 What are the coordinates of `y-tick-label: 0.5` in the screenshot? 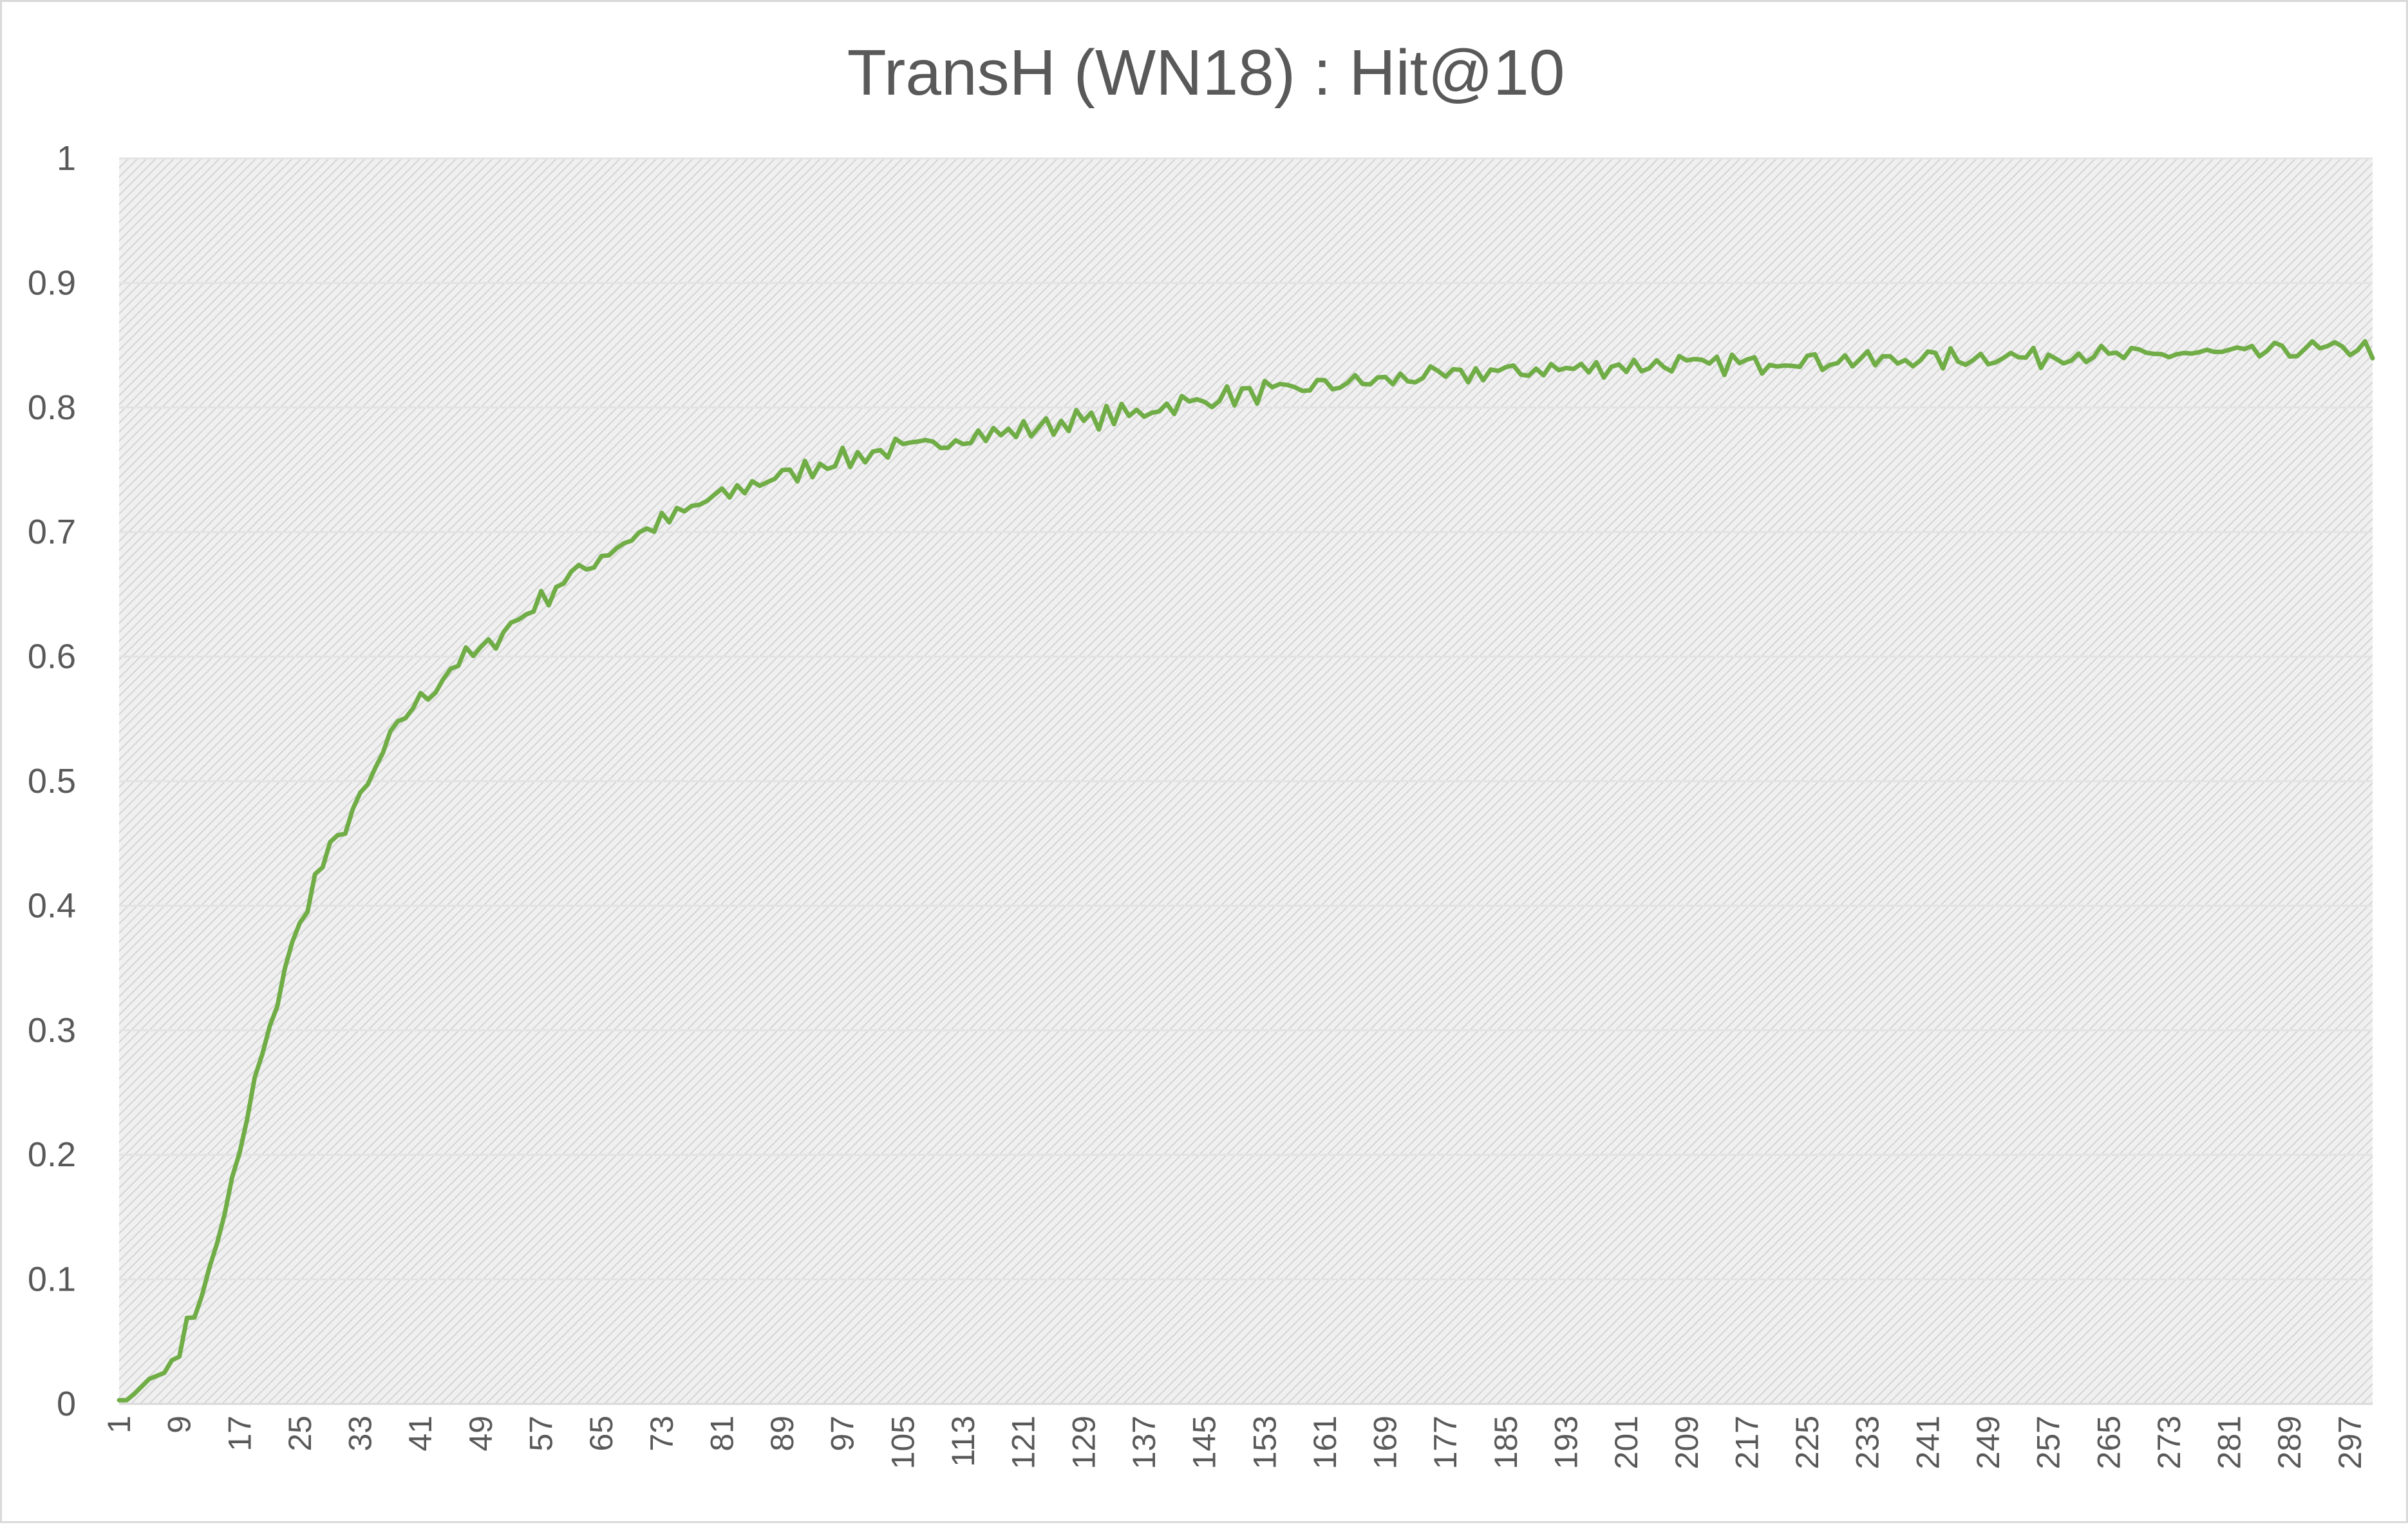 It's located at (52, 781).